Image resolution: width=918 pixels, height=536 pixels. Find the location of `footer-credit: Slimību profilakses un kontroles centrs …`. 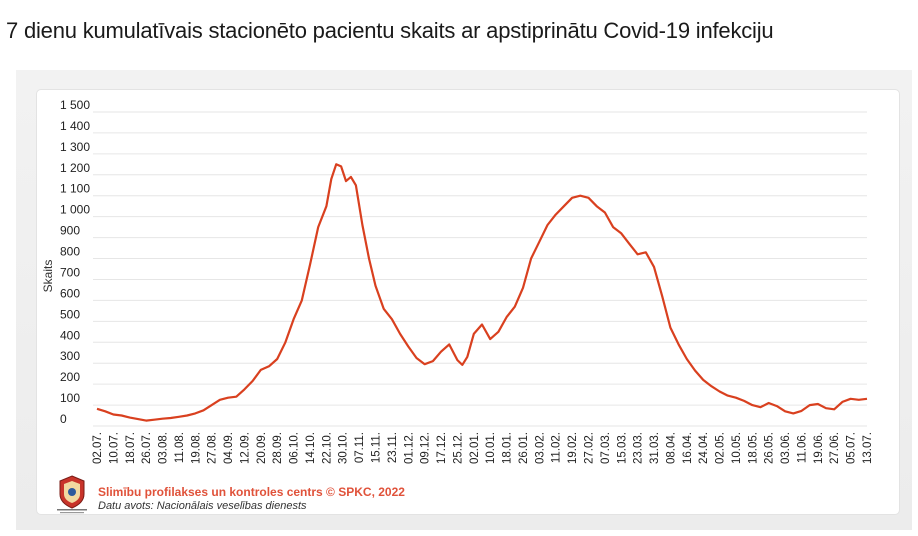

footer-credit: Slimību profilakses un kontroles centrs … is located at coordinates (251, 492).